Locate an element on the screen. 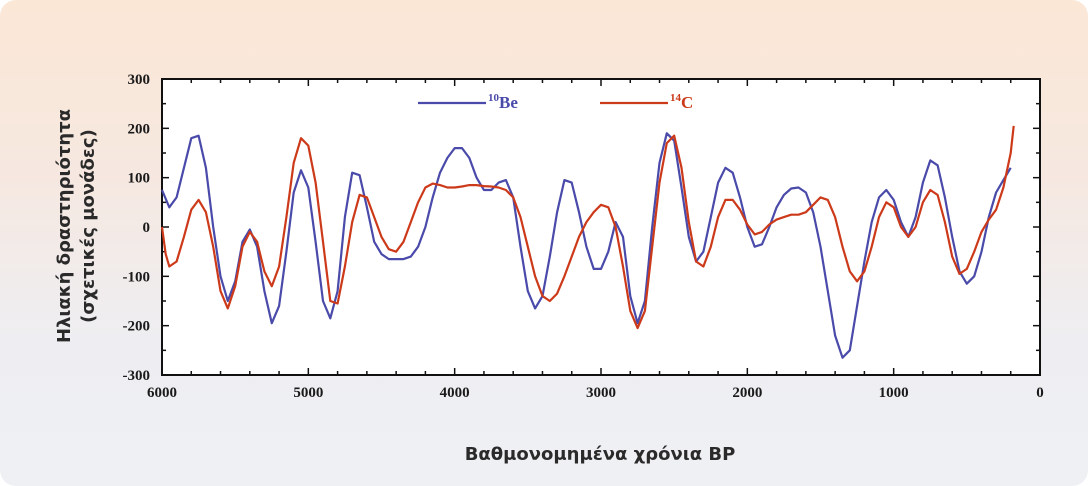  y-axis-title-line1: Ηλιακή δραστηριότητα is located at coordinates (64, 226).